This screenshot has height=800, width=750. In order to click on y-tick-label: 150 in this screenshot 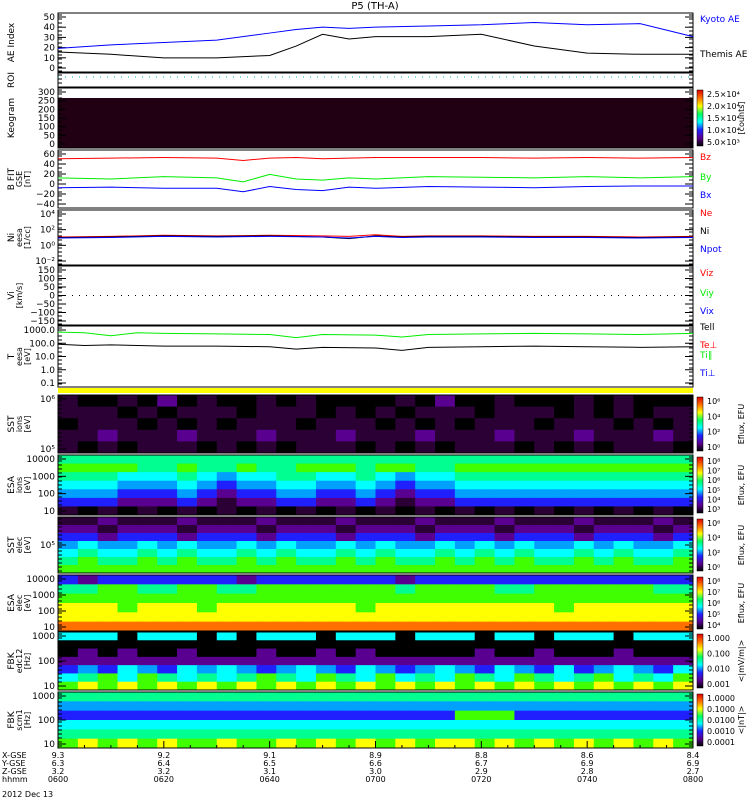, I will do `click(46, 271)`.